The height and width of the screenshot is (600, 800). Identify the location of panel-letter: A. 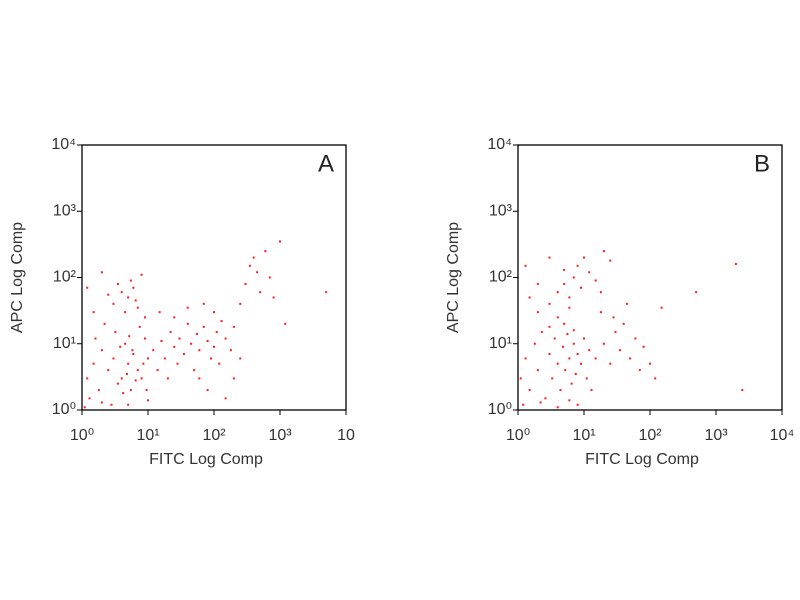
(326, 163).